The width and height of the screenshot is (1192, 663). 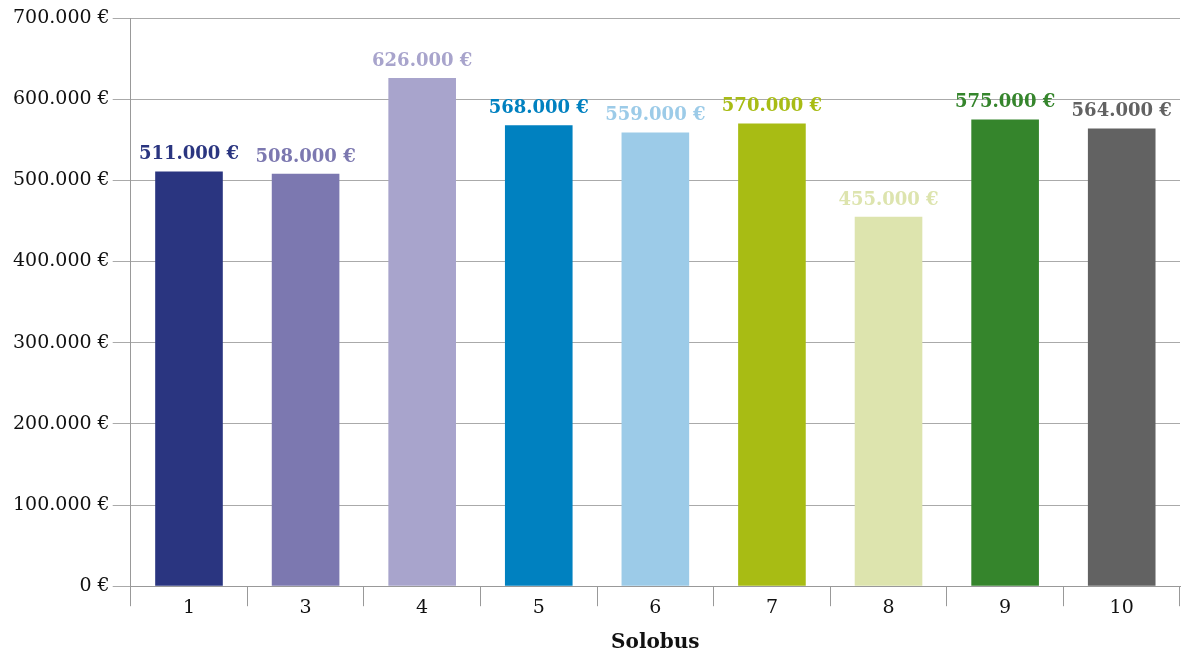 I want to click on data-label: 508.000 €, so click(x=305, y=155).